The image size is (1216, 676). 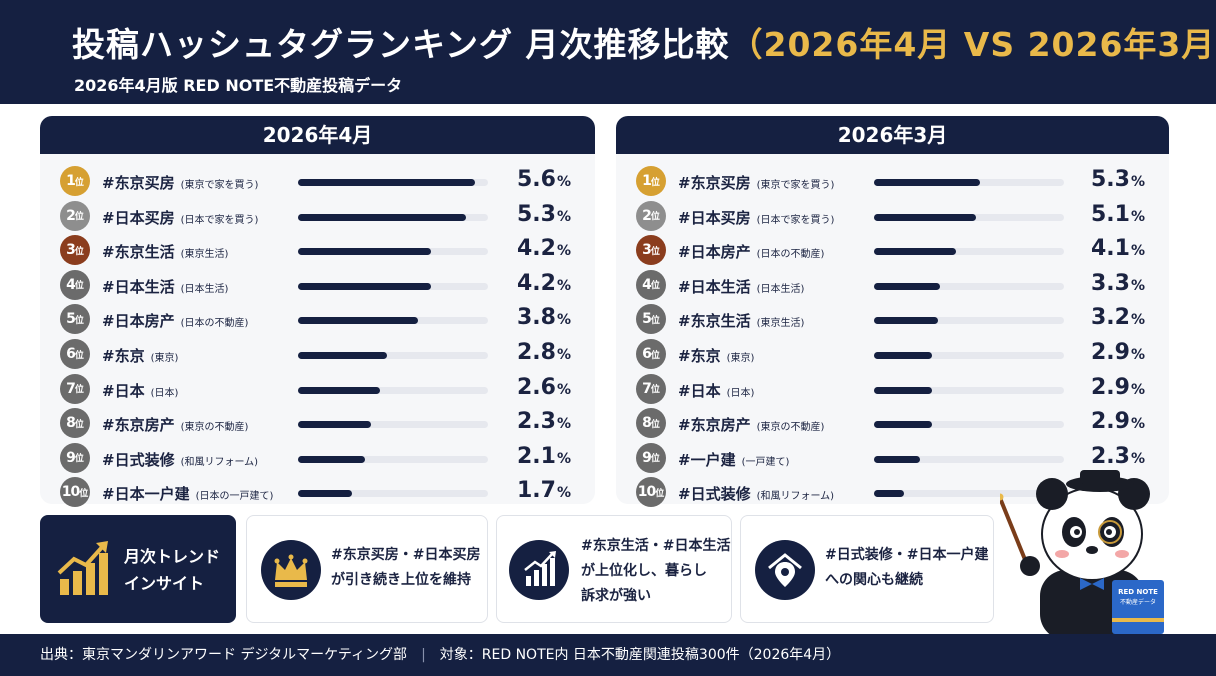 What do you see at coordinates (234, 497) in the screenshot?
I see `hashtag-note: (日本の一戸建て)` at bounding box center [234, 497].